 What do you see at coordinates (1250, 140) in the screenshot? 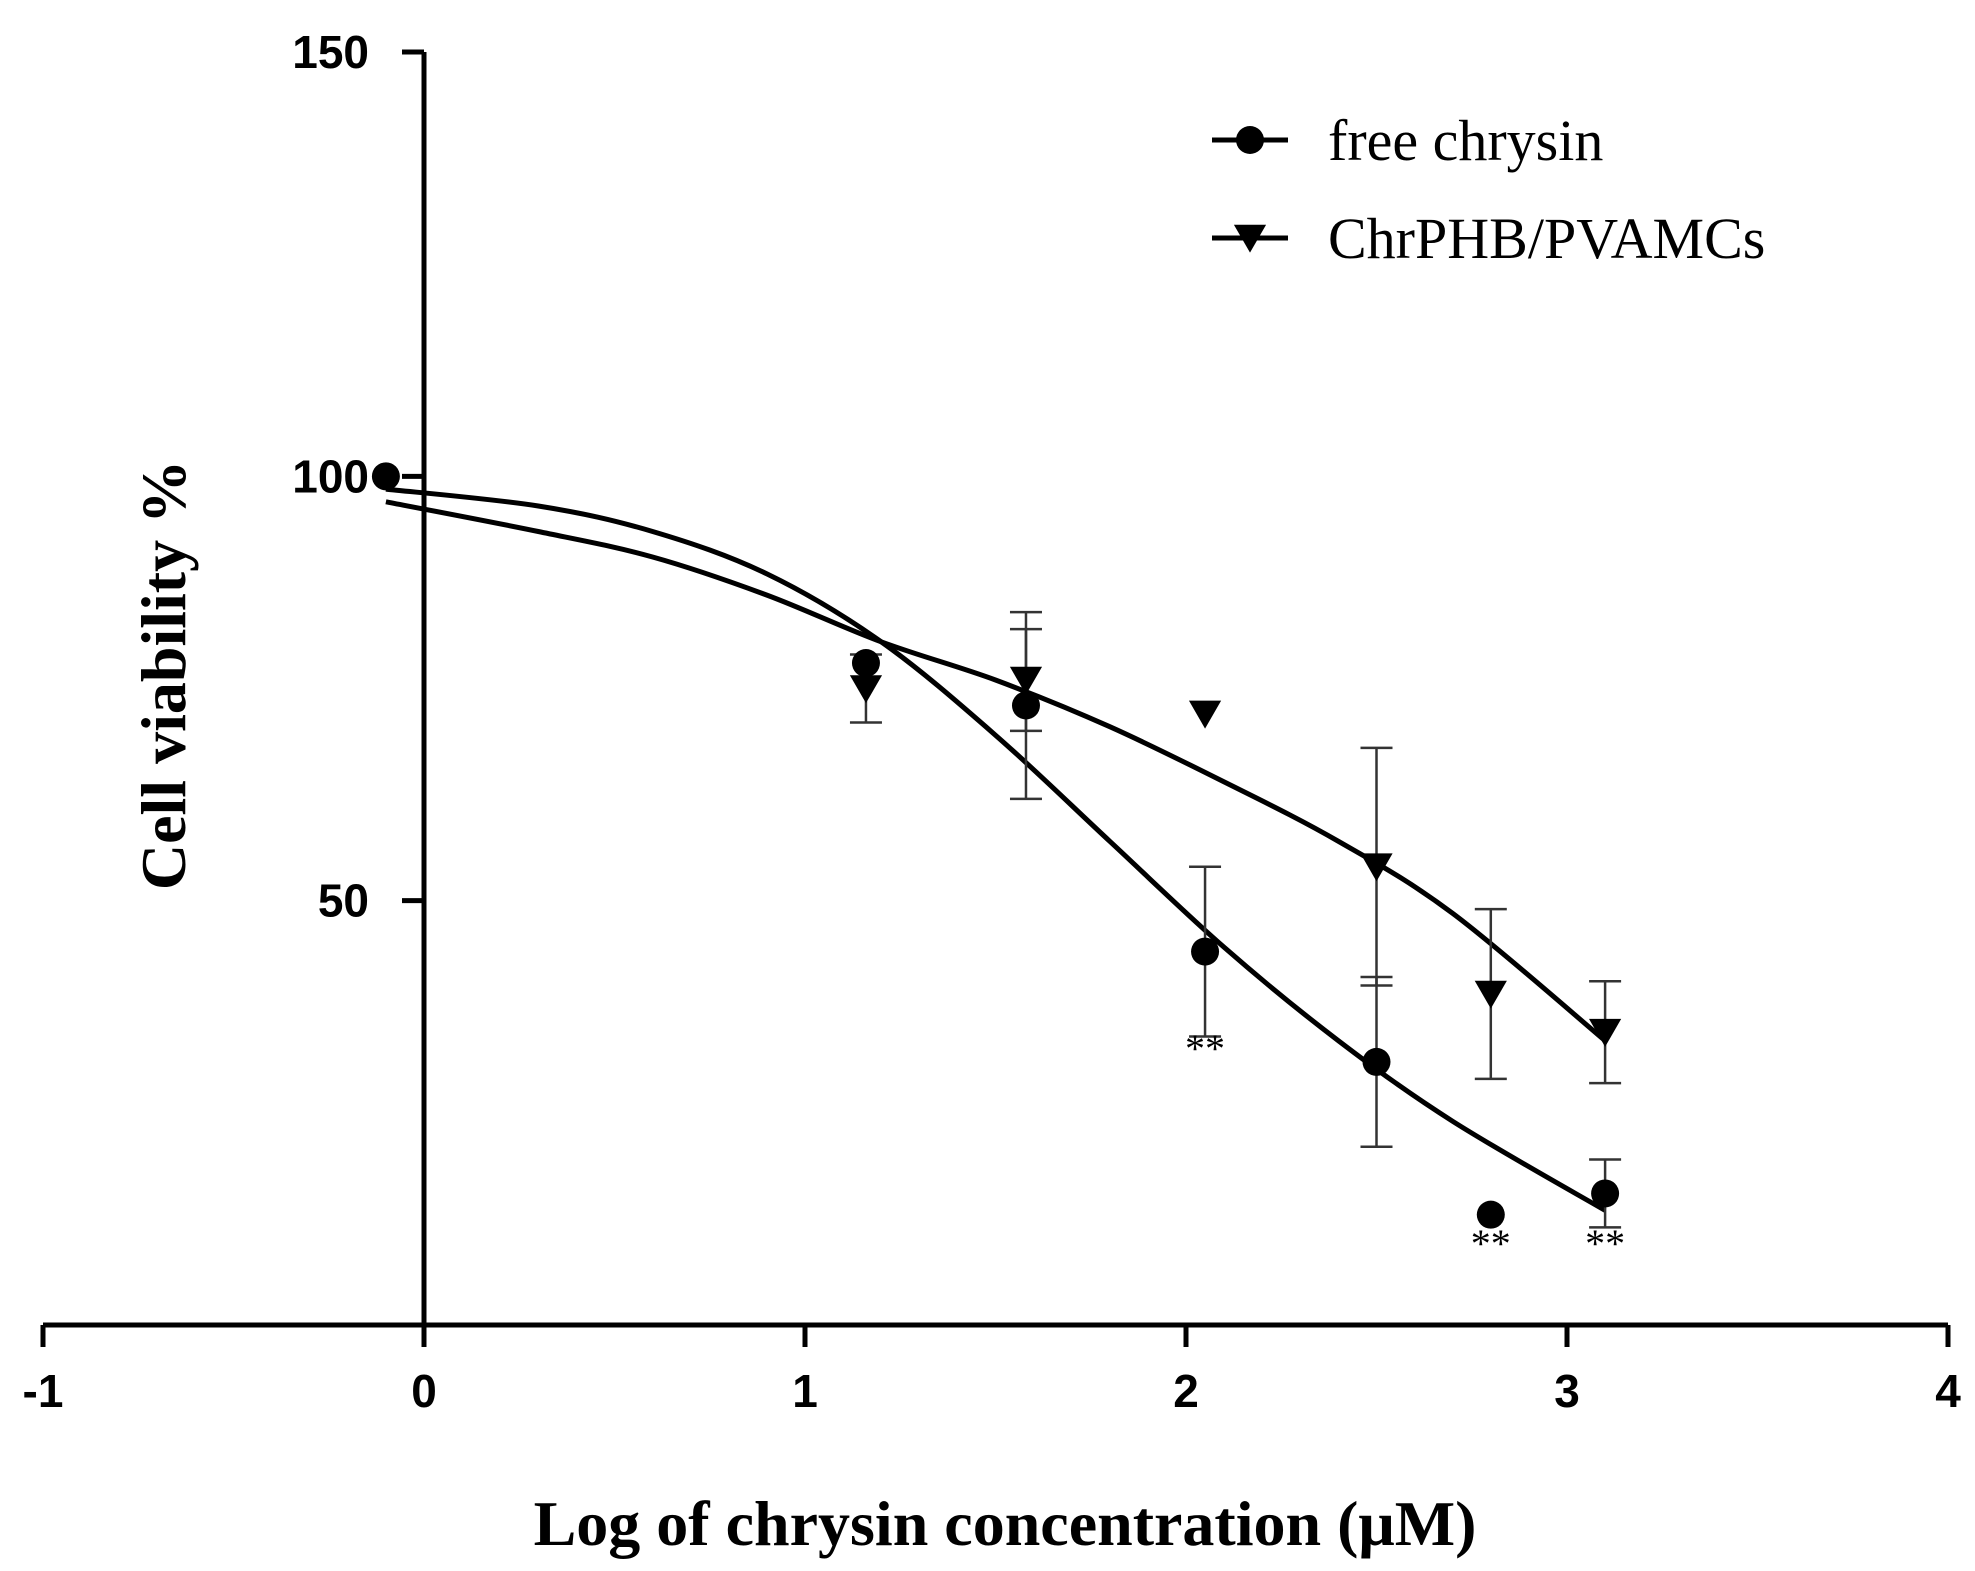
I see `legend-marker-free-chrysin` at bounding box center [1250, 140].